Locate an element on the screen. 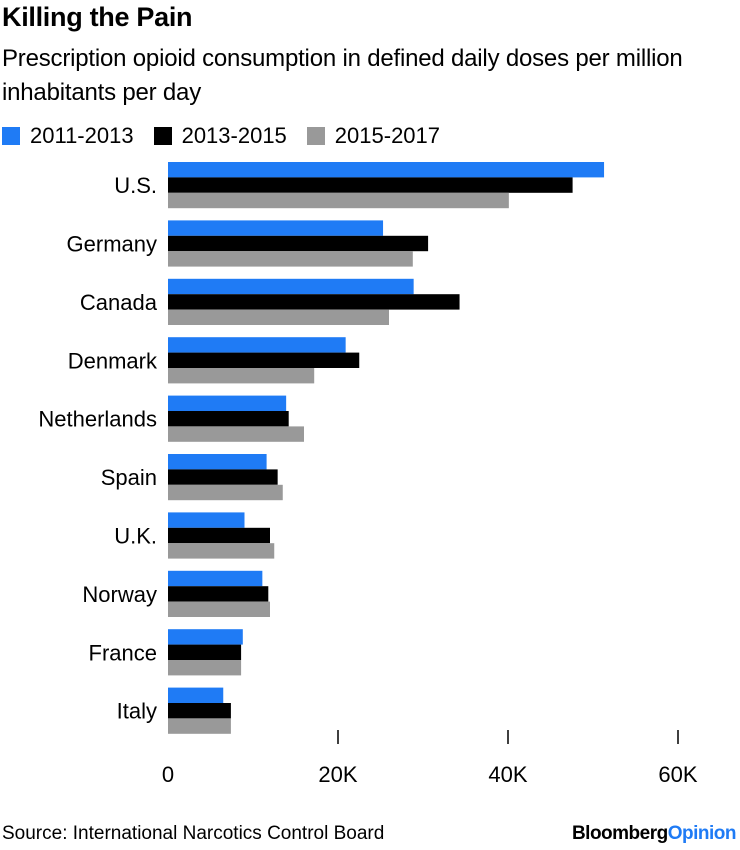 The height and width of the screenshot is (850, 740). legend-label-2015-2017: 2015-2017 is located at coordinates (387, 135).